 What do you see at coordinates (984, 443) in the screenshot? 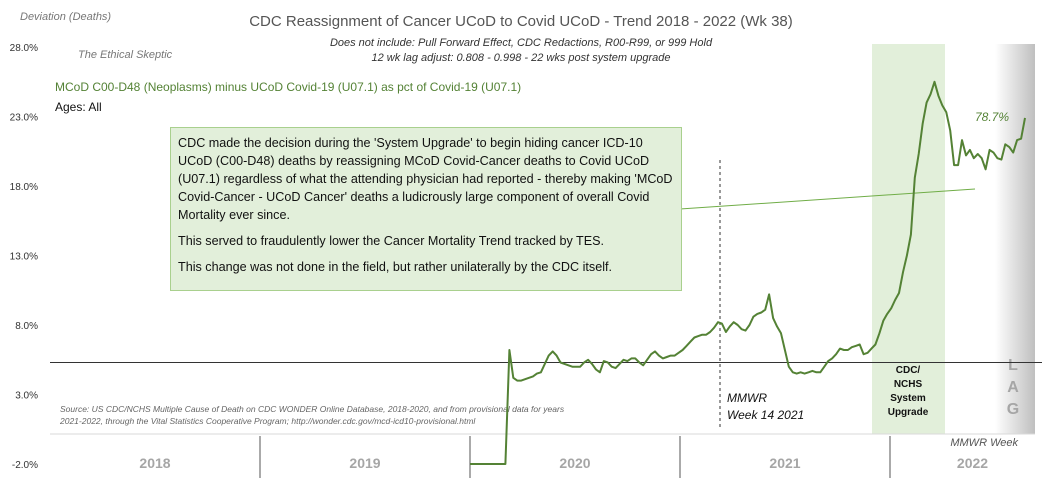
I see `x-label: MMWR Week` at bounding box center [984, 443].